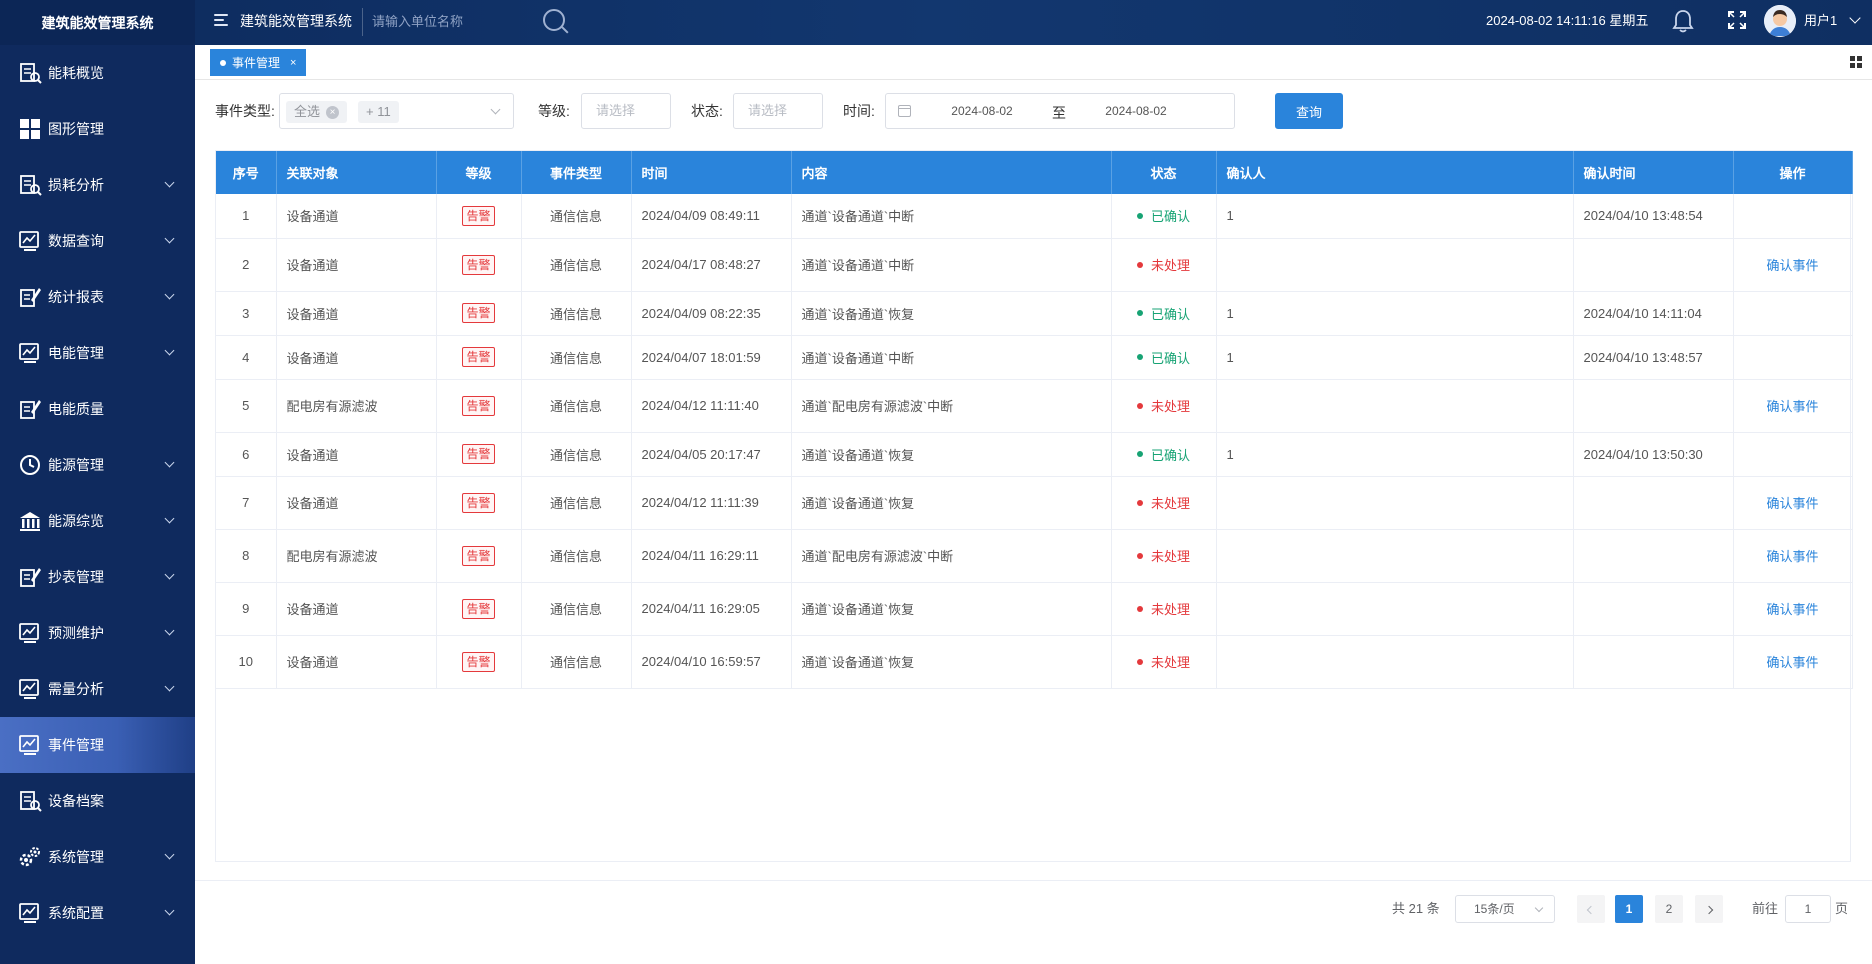 The image size is (1872, 964). I want to click on sidebar-item-5: 统计报表, so click(97, 297).